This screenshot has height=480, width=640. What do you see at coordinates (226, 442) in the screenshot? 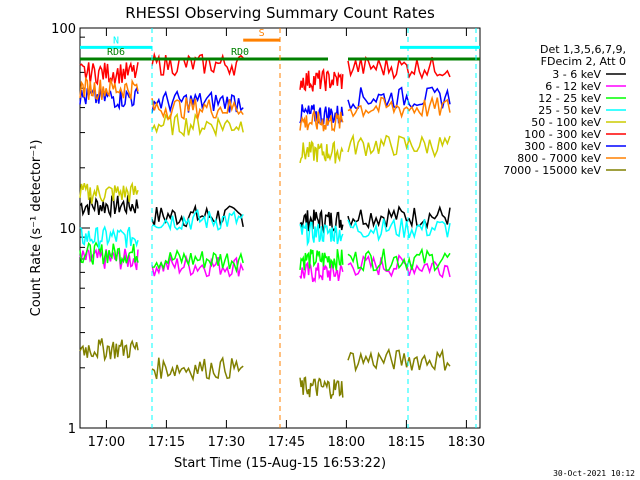
I see `x-tick-label: 17:30` at bounding box center [226, 442].